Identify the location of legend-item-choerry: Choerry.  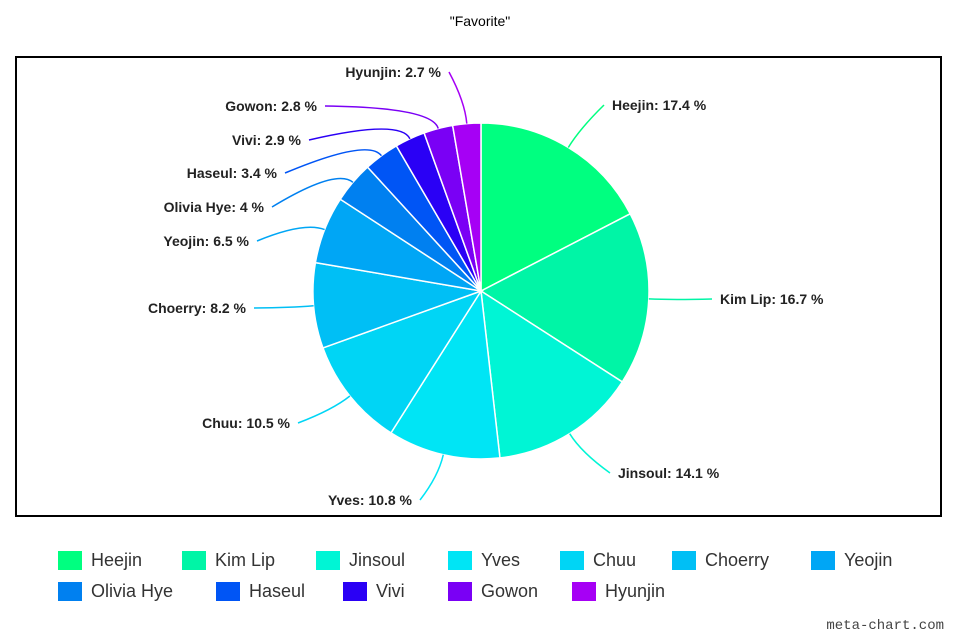
(720, 560).